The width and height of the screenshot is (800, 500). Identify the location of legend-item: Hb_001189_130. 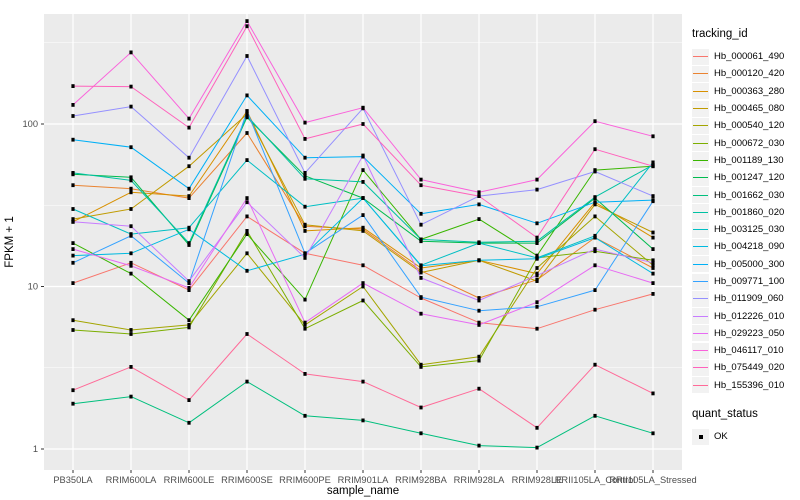
(744, 160).